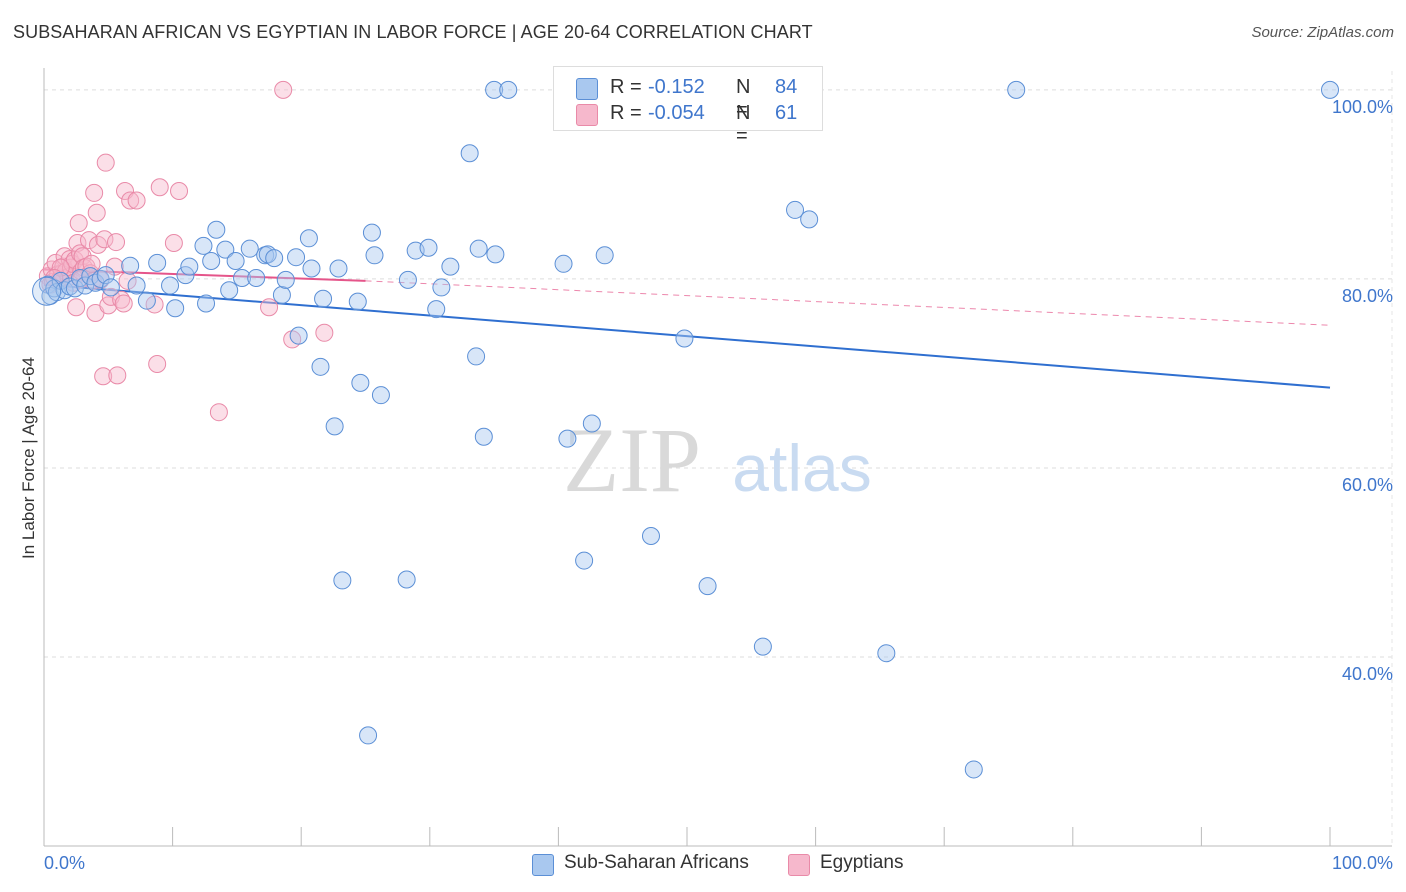 This screenshot has height=892, width=1406. I want to click on legend-swatch-egyptian, so click(587, 115).